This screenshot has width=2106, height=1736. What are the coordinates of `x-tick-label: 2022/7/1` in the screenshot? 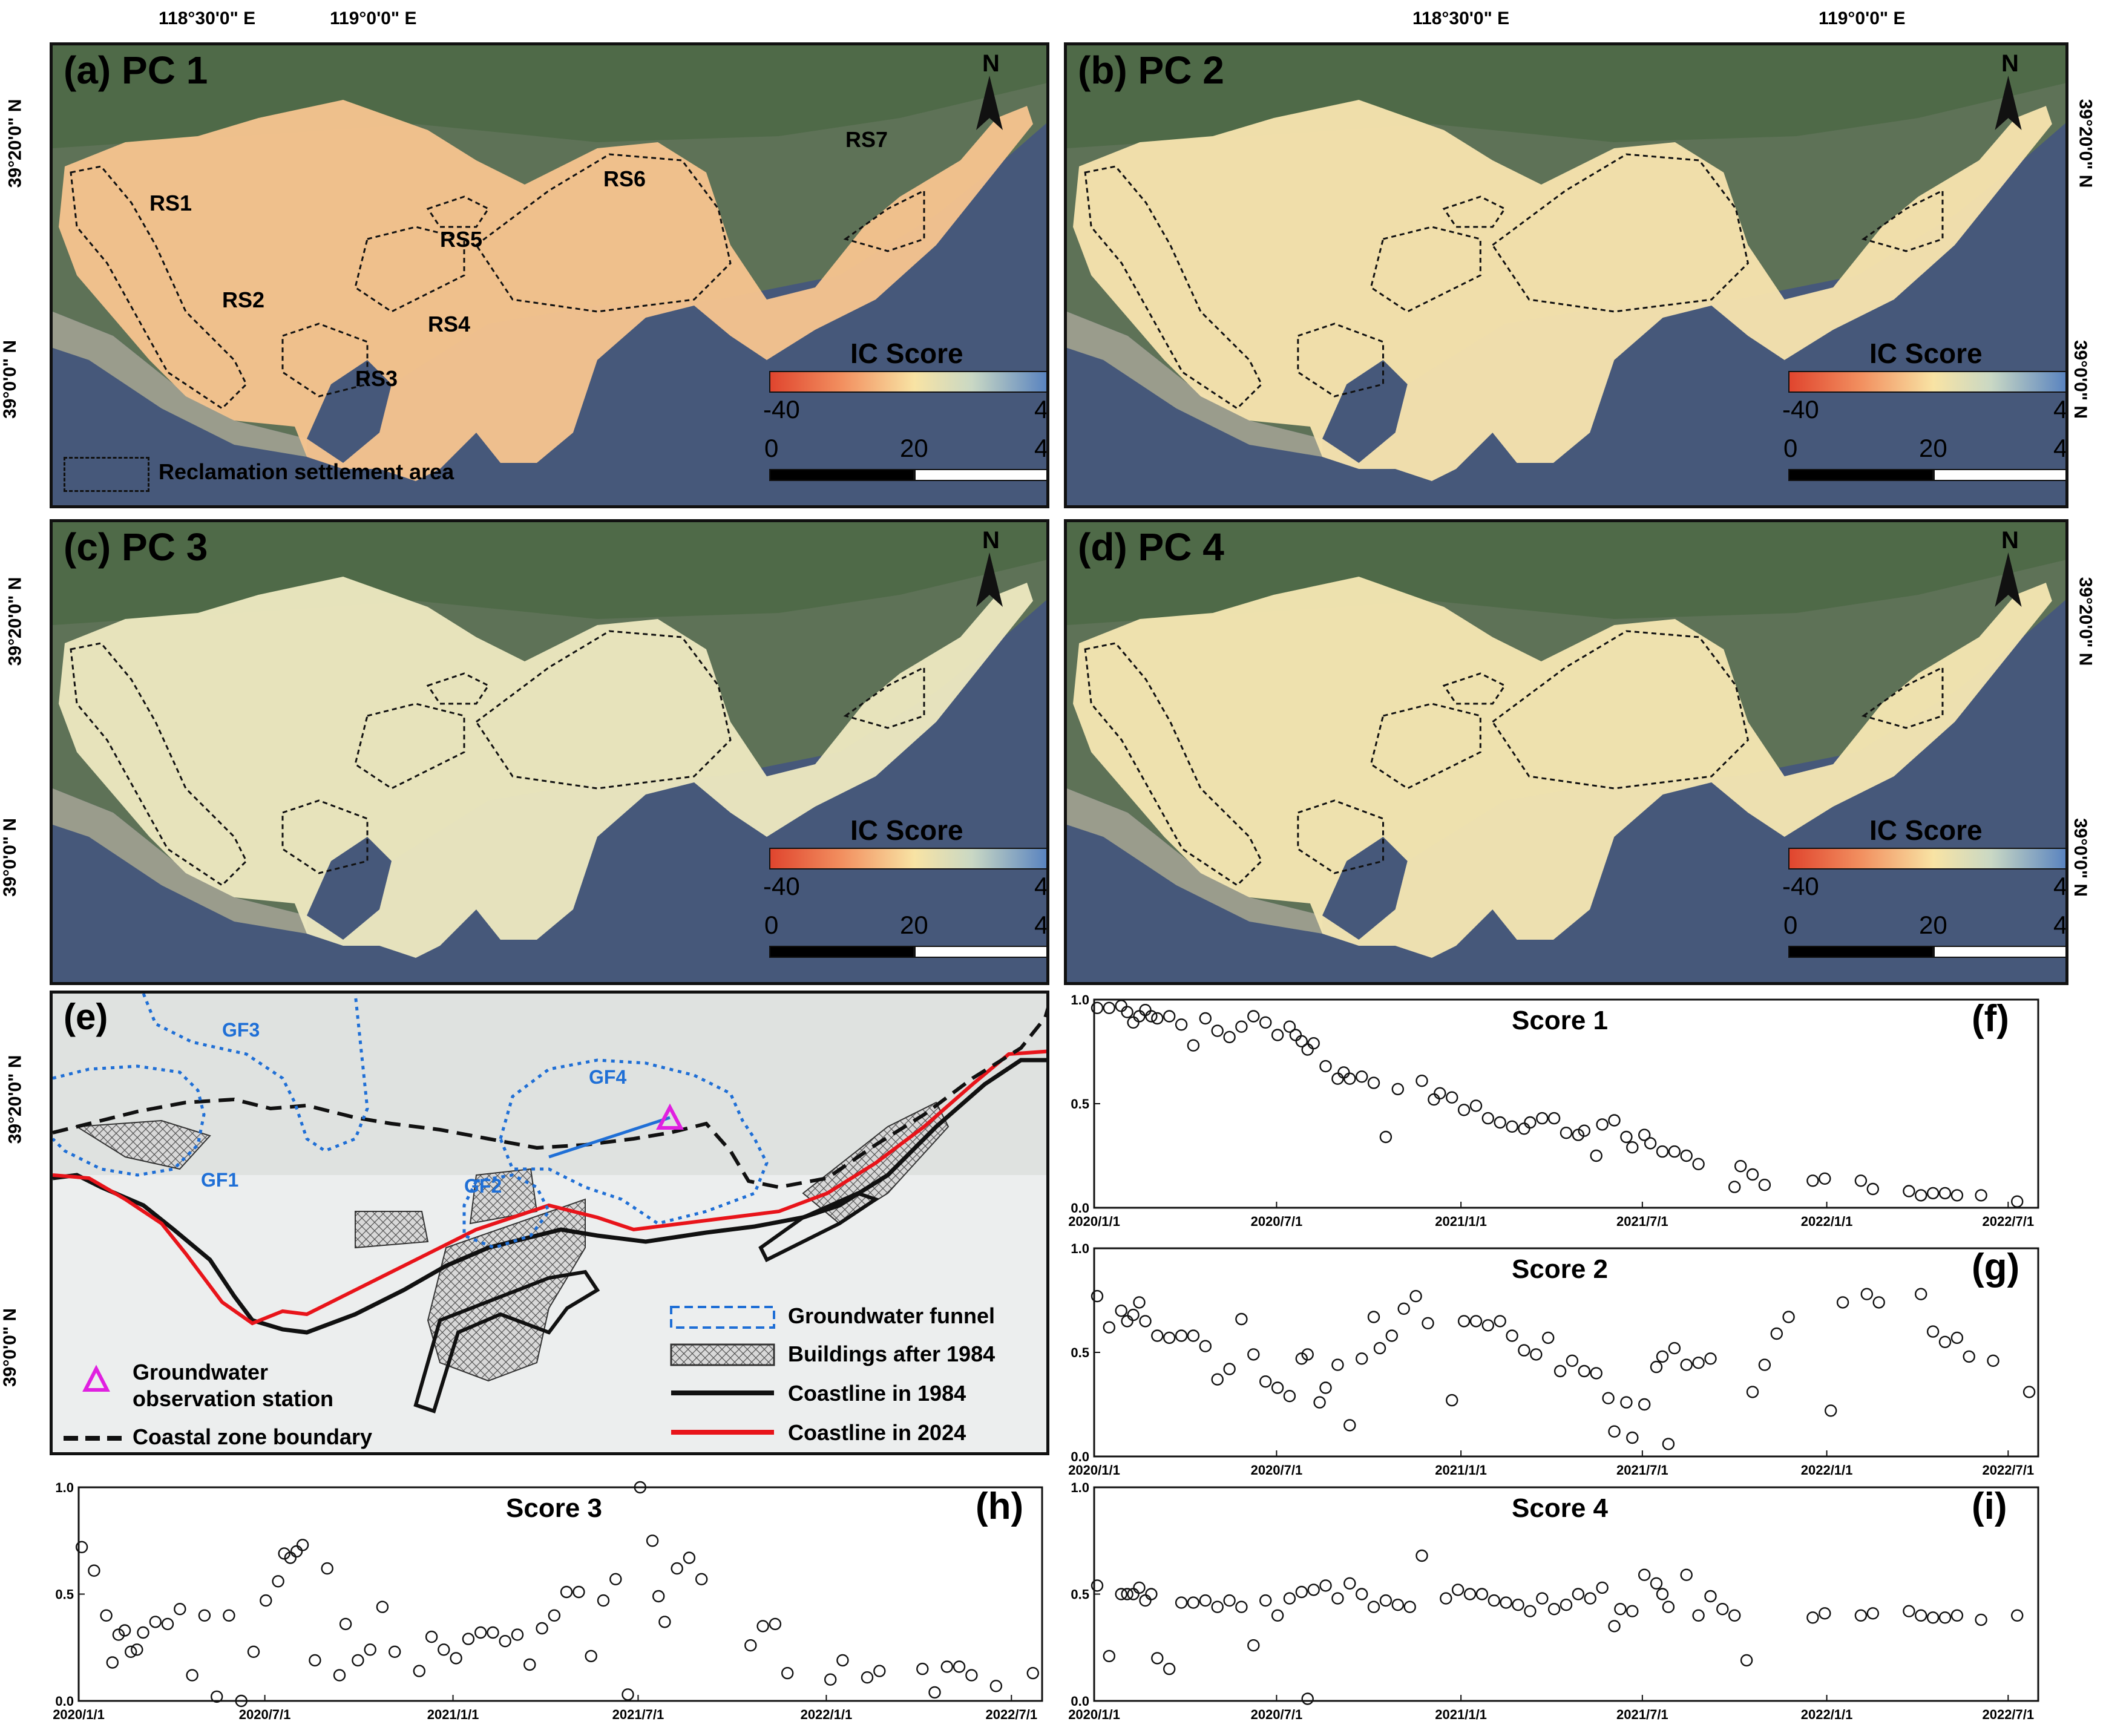 It's located at (2008, 1715).